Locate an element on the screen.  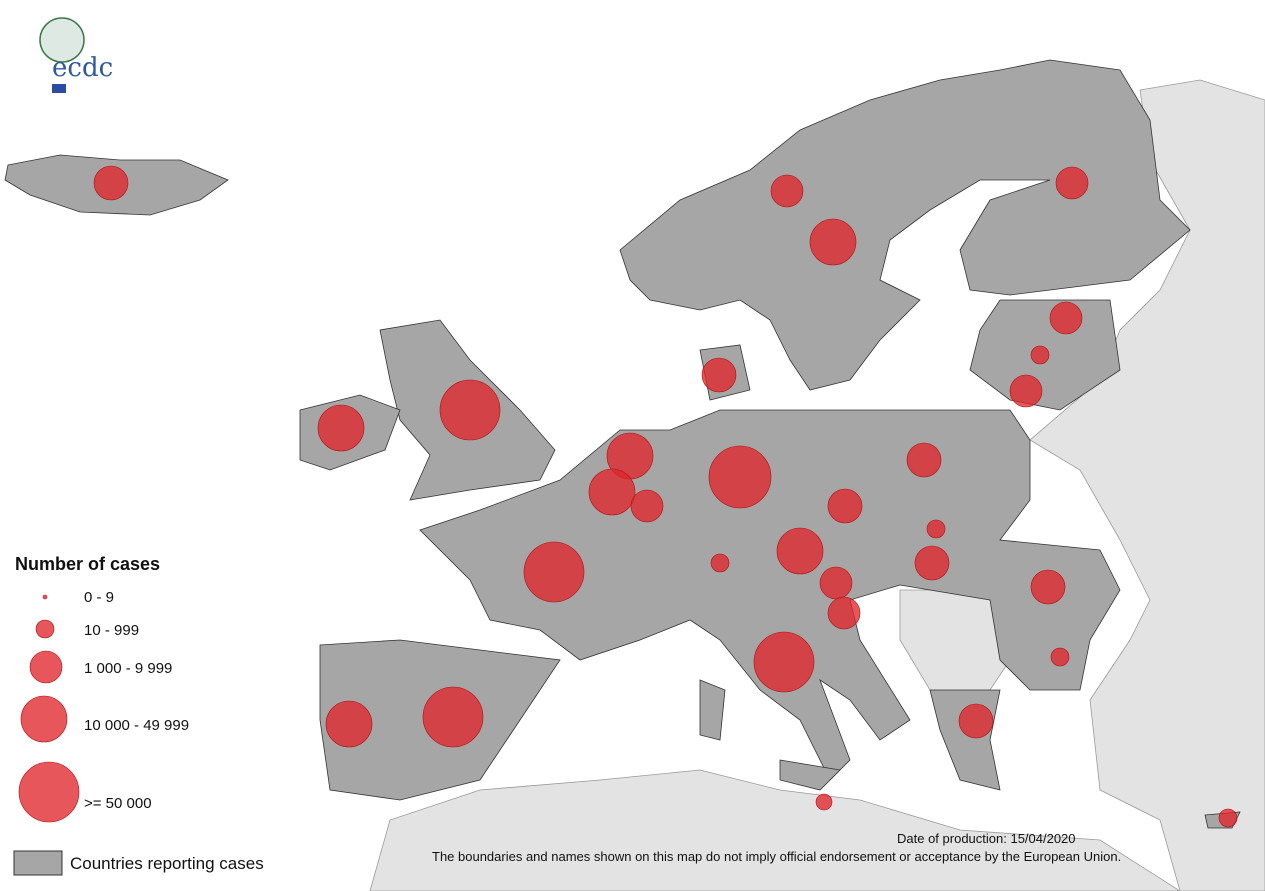
legend-title: Number of cases is located at coordinates (87, 564).